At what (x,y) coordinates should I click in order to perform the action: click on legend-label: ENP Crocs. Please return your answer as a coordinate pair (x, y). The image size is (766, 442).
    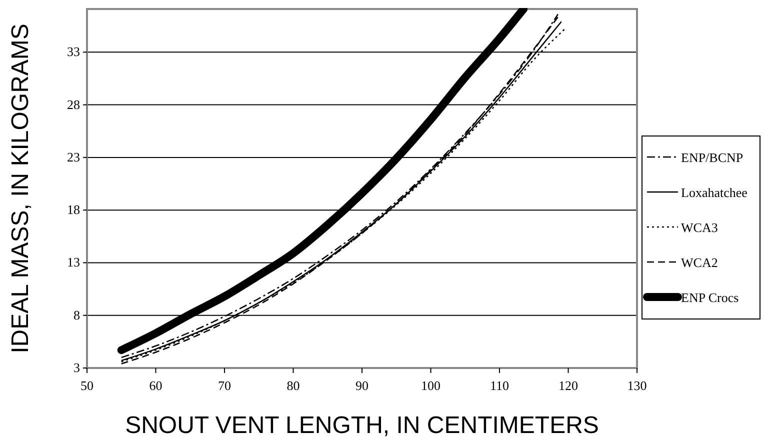
    Looking at the image, I should click on (710, 297).